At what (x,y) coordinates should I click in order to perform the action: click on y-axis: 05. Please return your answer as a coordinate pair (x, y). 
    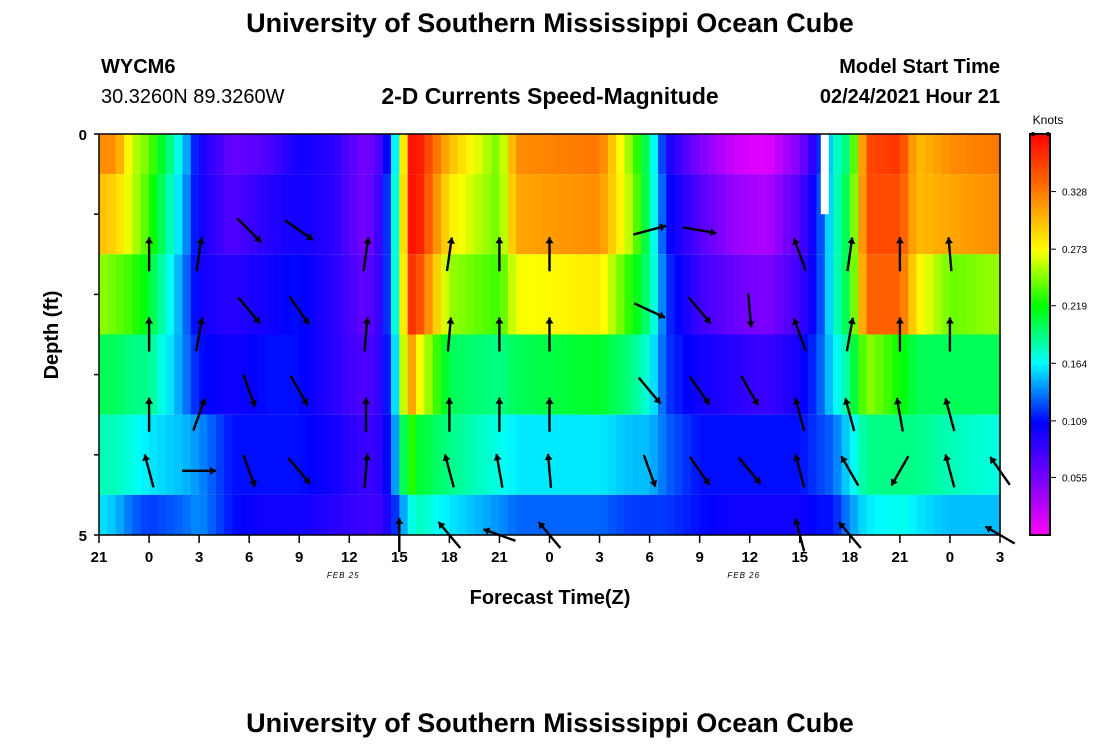
    Looking at the image, I should click on (89, 336).